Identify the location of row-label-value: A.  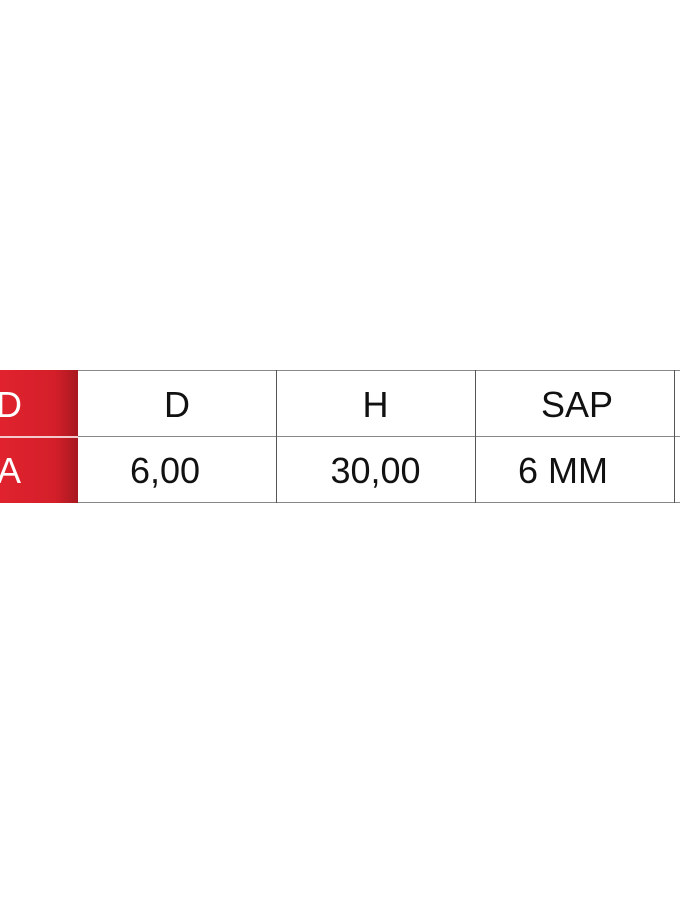
(10, 470).